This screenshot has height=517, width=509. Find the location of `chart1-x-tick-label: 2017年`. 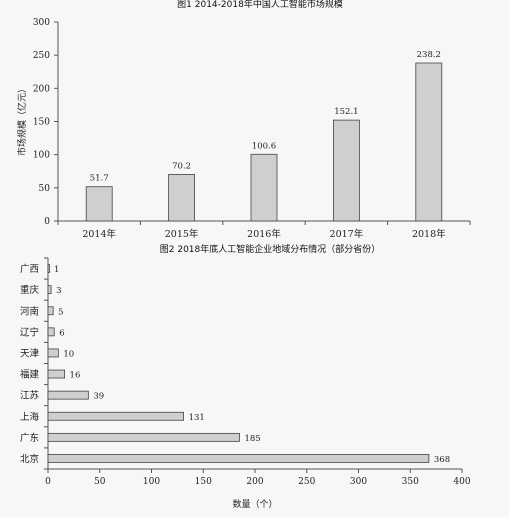

chart1-x-tick-label: 2017年 is located at coordinates (347, 234).